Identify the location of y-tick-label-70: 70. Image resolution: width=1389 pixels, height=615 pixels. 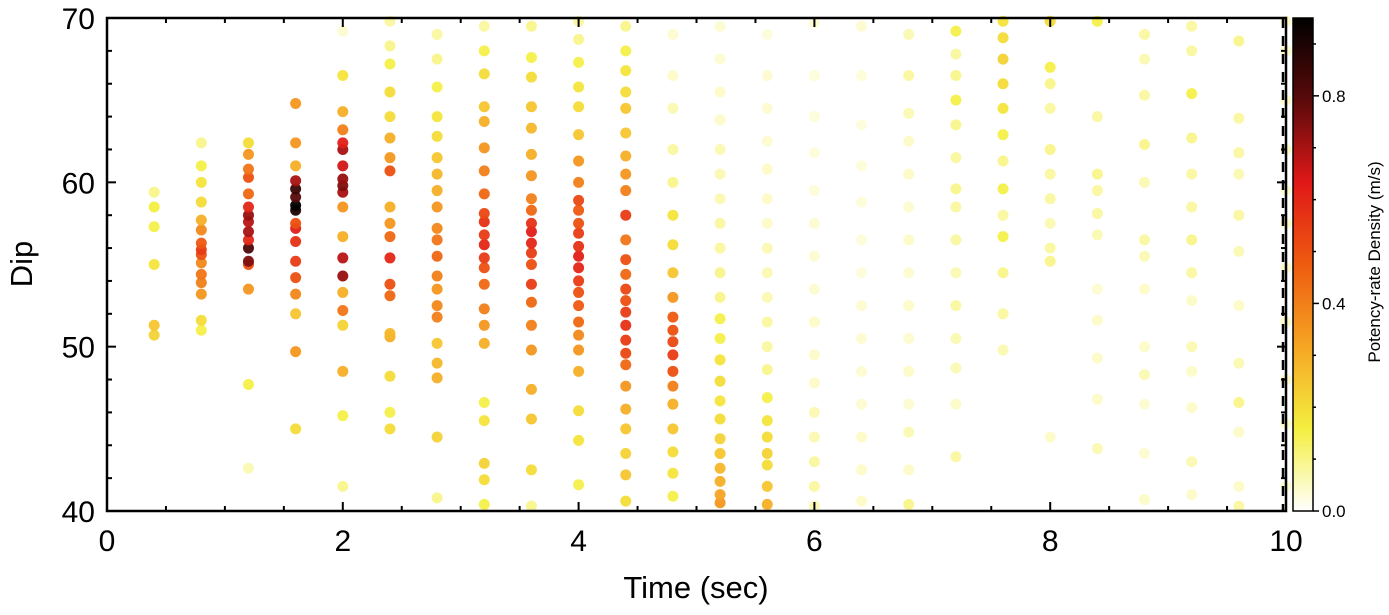
(78, 19).